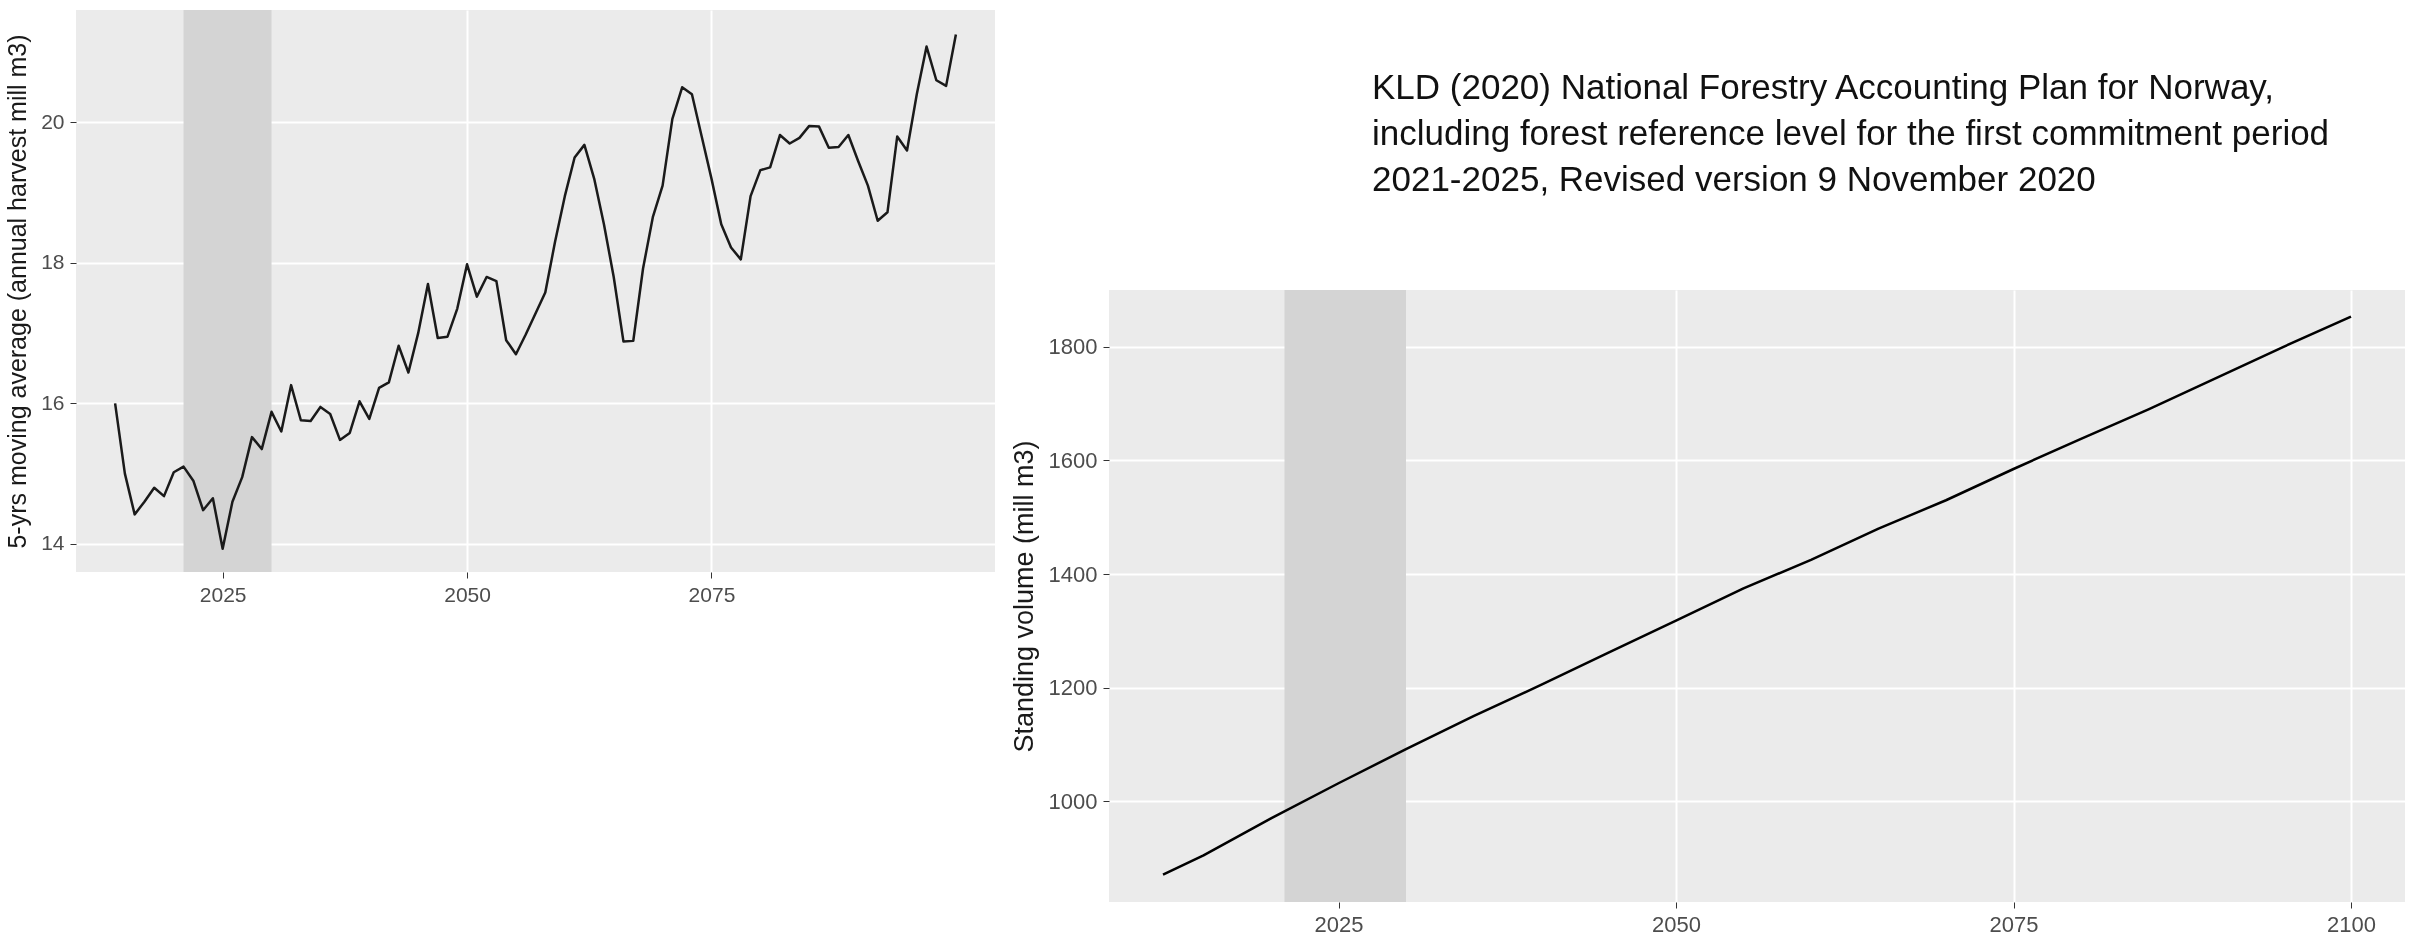 This screenshot has height=945, width=2425. What do you see at coordinates (1073, 688) in the screenshot?
I see `y-tick-label: 1200` at bounding box center [1073, 688].